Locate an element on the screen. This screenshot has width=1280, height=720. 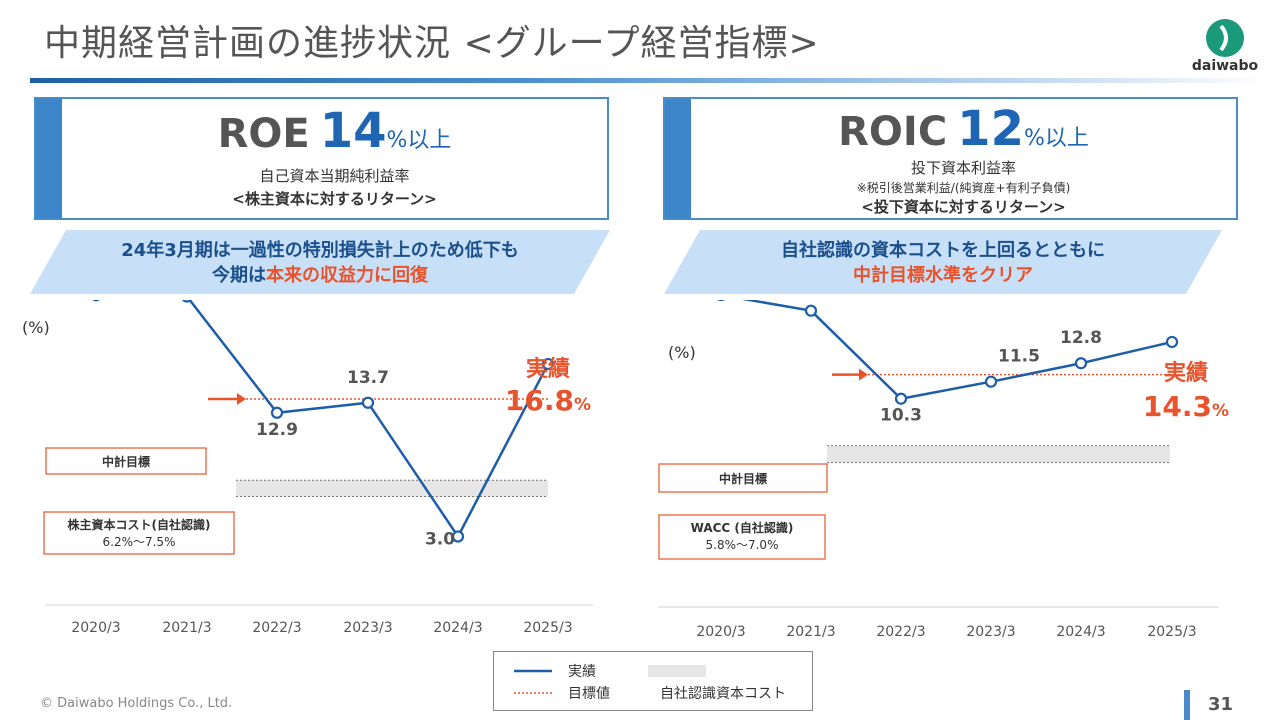
kpi-subtitle: <投下資本に対するリターン> is located at coordinates (963, 207).